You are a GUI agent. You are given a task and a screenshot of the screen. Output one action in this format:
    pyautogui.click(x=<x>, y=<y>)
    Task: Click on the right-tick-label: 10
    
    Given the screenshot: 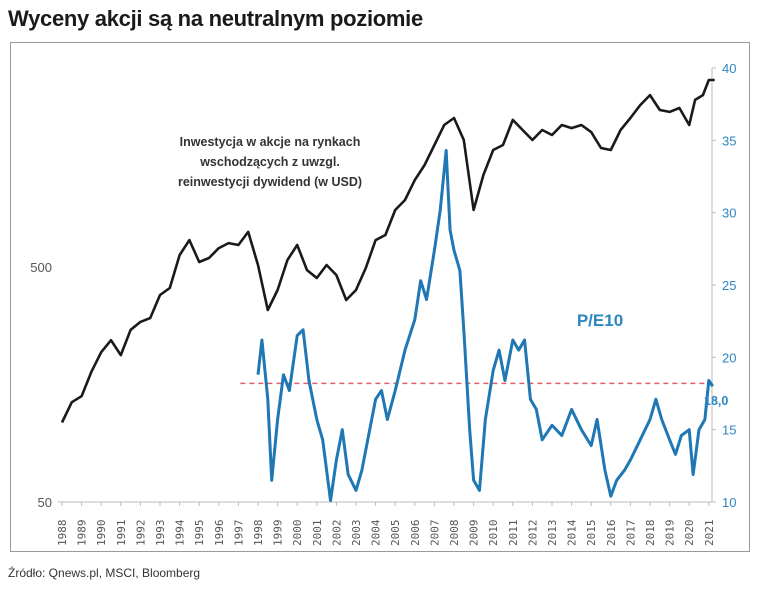 What is the action you would take?
    pyautogui.click(x=729, y=502)
    